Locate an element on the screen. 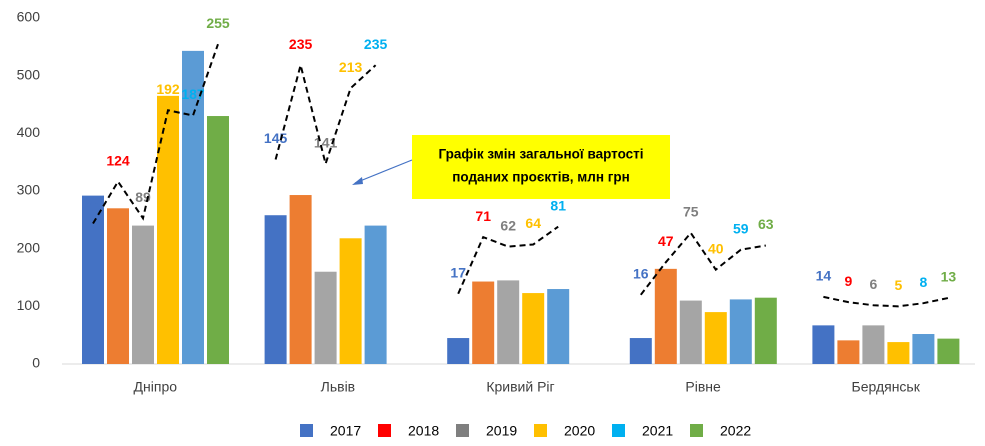 The height and width of the screenshot is (446, 985). cost-label: 47 is located at coordinates (666, 241).